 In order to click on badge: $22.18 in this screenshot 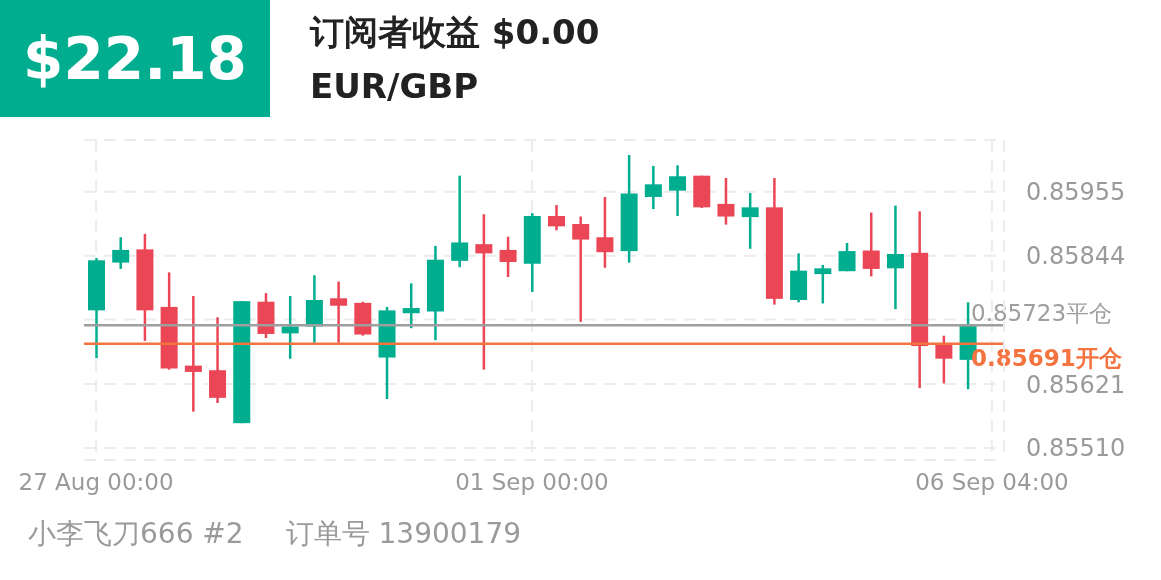, I will do `click(135, 58)`.